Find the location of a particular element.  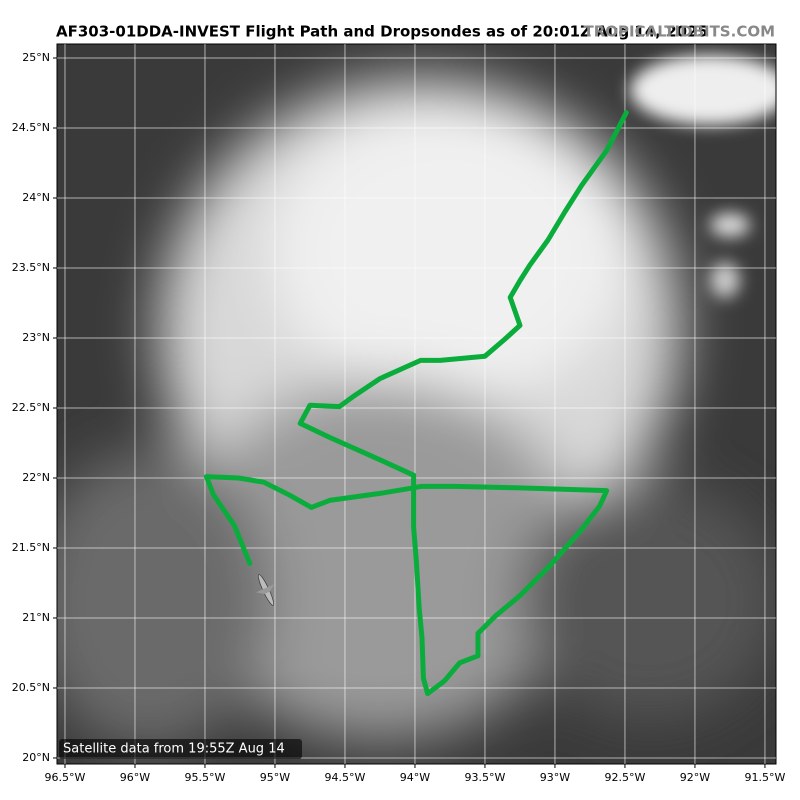

y-tick-label: 24°N is located at coordinates (36, 197).